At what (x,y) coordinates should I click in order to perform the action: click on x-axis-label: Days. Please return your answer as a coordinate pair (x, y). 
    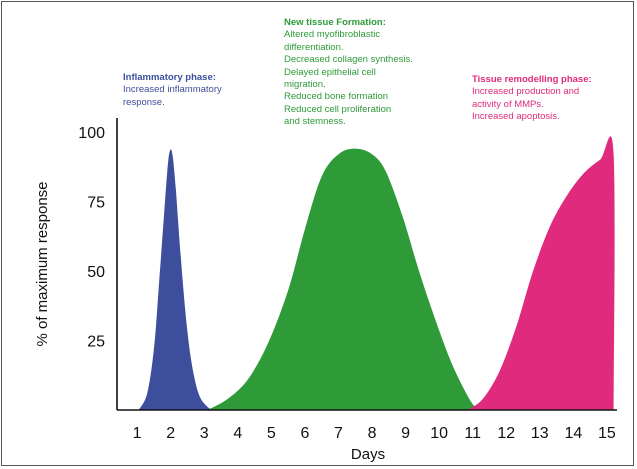
    Looking at the image, I should click on (368, 454).